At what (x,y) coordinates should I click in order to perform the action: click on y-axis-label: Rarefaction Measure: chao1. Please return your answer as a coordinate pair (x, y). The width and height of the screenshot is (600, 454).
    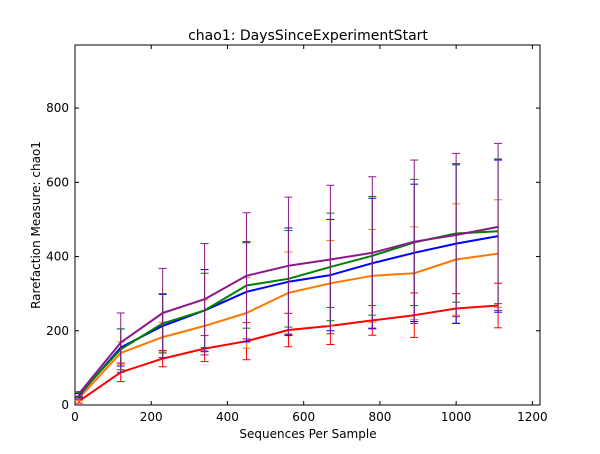
    Looking at the image, I should click on (36, 225).